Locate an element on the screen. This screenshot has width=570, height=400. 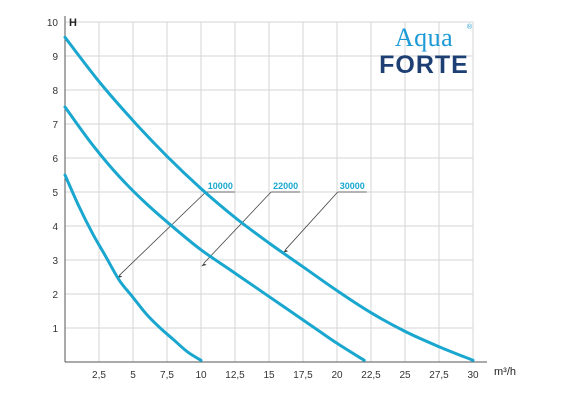
x-tick-label: 12,5 is located at coordinates (235, 375).